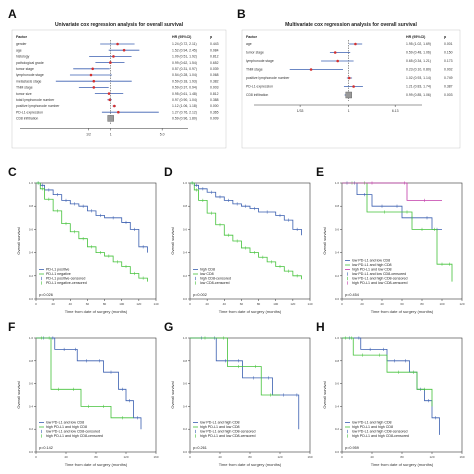 This screenshot has height=474, width=474. What do you see at coordinates (214, 112) in the screenshot?
I see `forest-p-value: 0.365` at bounding box center [214, 112].